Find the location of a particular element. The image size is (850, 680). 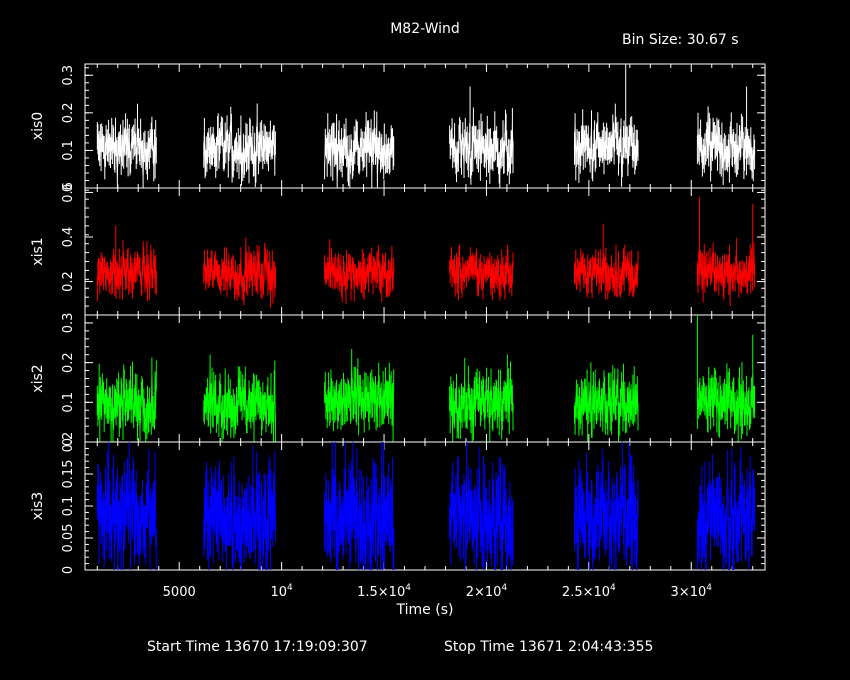

series-xis2 is located at coordinates (426, 378).